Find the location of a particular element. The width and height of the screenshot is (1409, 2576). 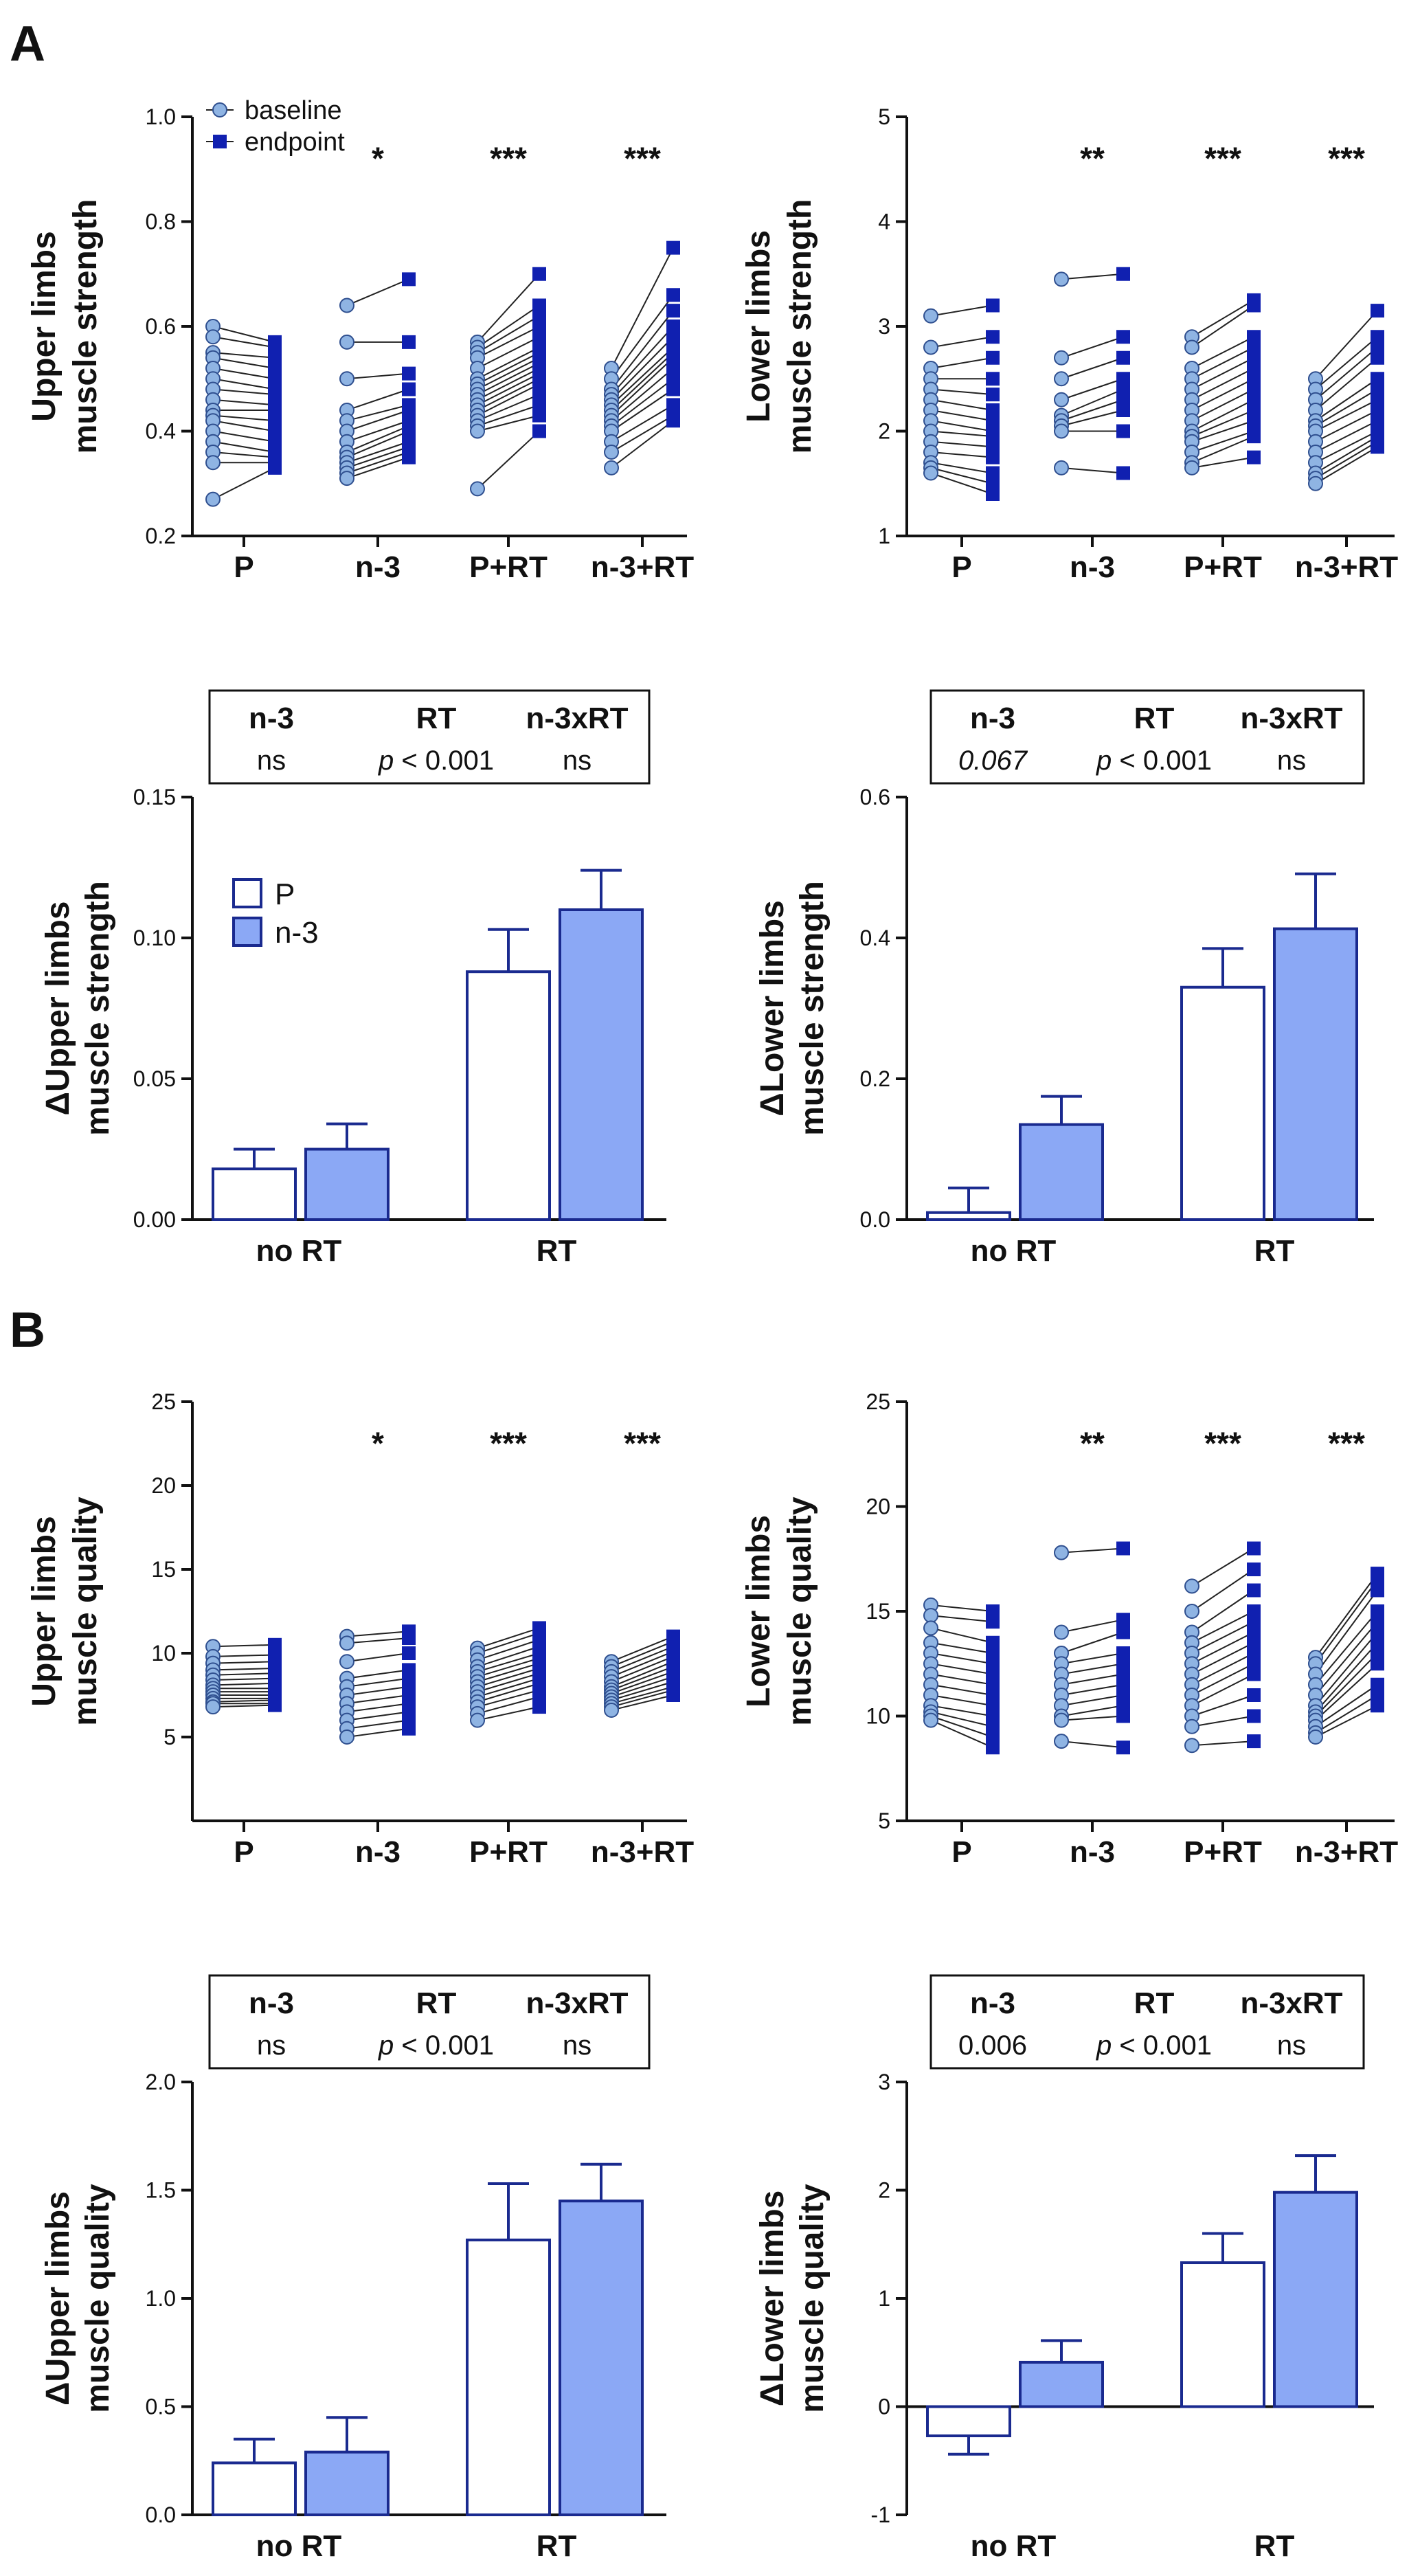

y-tick-label: 0.4 is located at coordinates (161, 431).